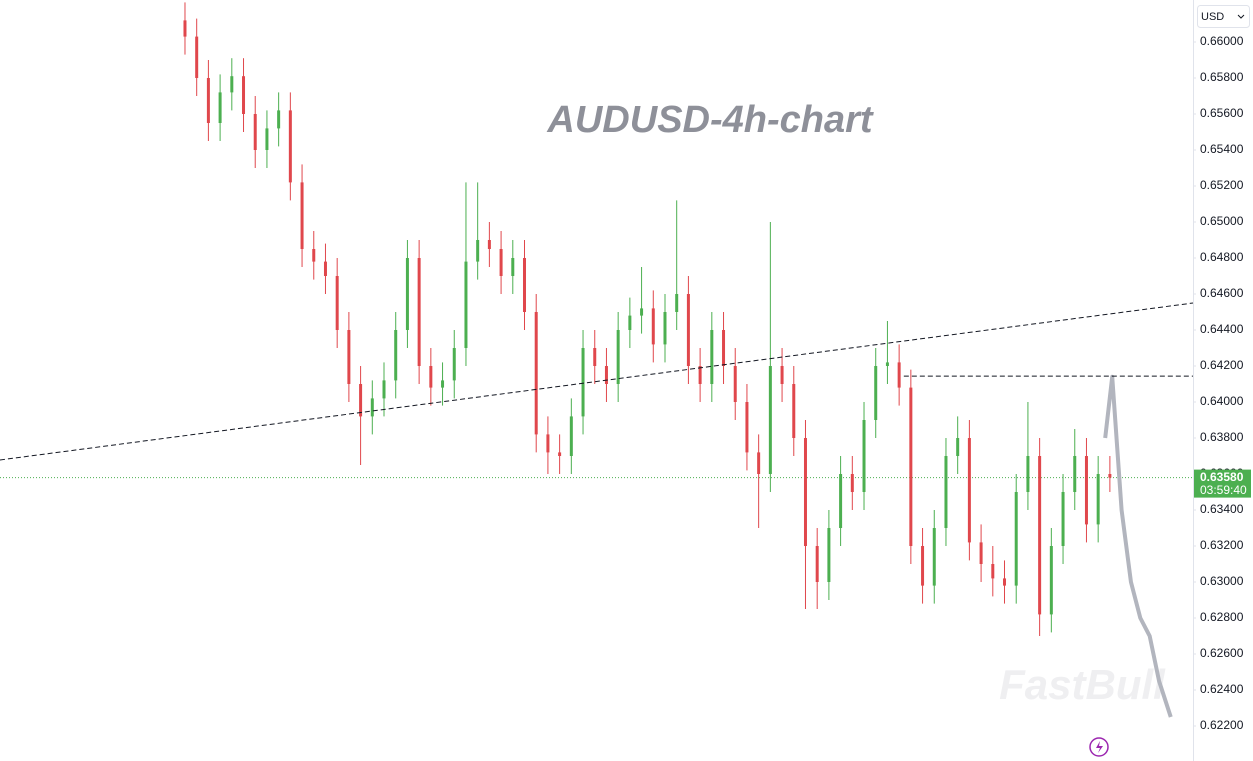 Image resolution: width=1253 pixels, height=761 pixels. I want to click on last-price-box, so click(1222, 483).